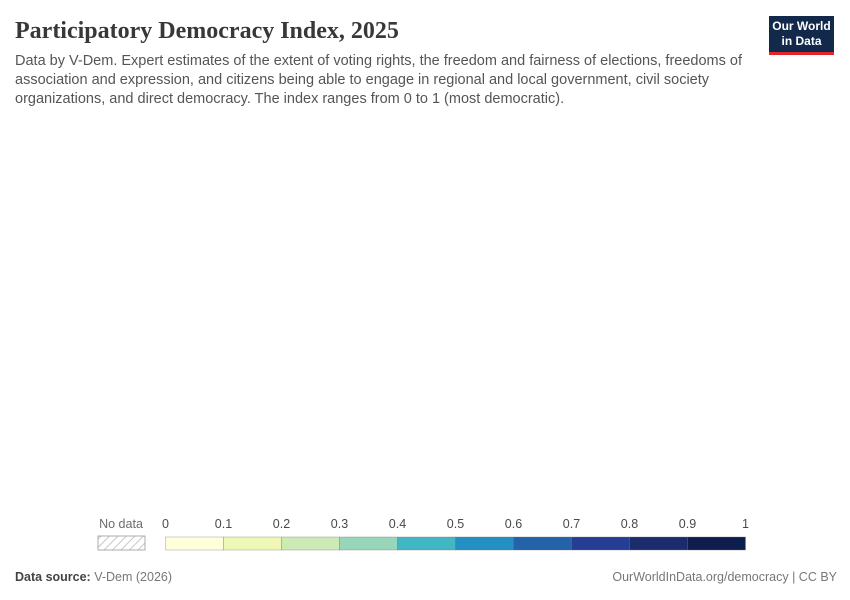 Image resolution: width=850 pixels, height=600 pixels. What do you see at coordinates (397, 524) in the screenshot?
I see `svg-text: 0.4` at bounding box center [397, 524].